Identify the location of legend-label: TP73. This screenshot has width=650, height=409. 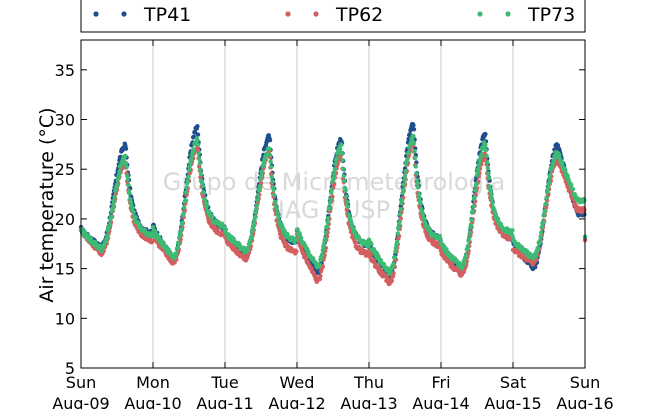
(551, 15).